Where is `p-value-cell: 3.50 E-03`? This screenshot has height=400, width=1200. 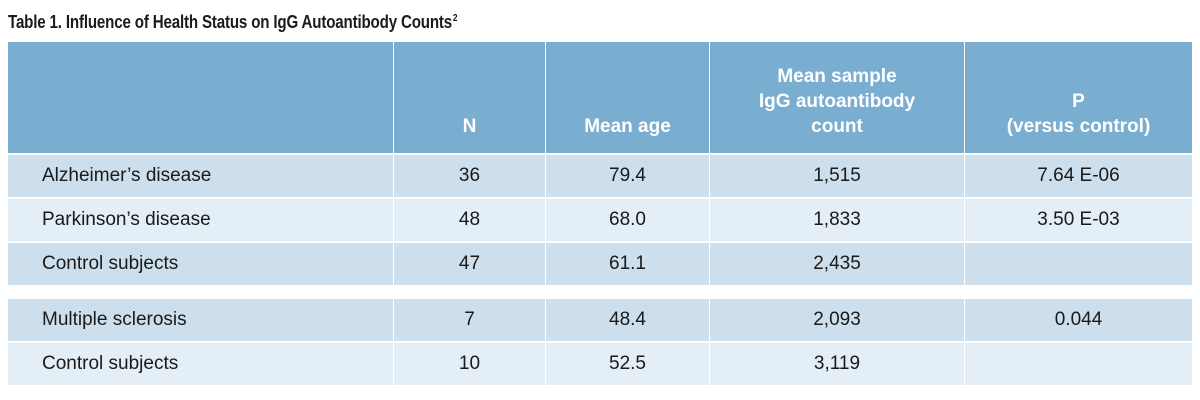 p-value-cell: 3.50 E-03 is located at coordinates (1078, 219).